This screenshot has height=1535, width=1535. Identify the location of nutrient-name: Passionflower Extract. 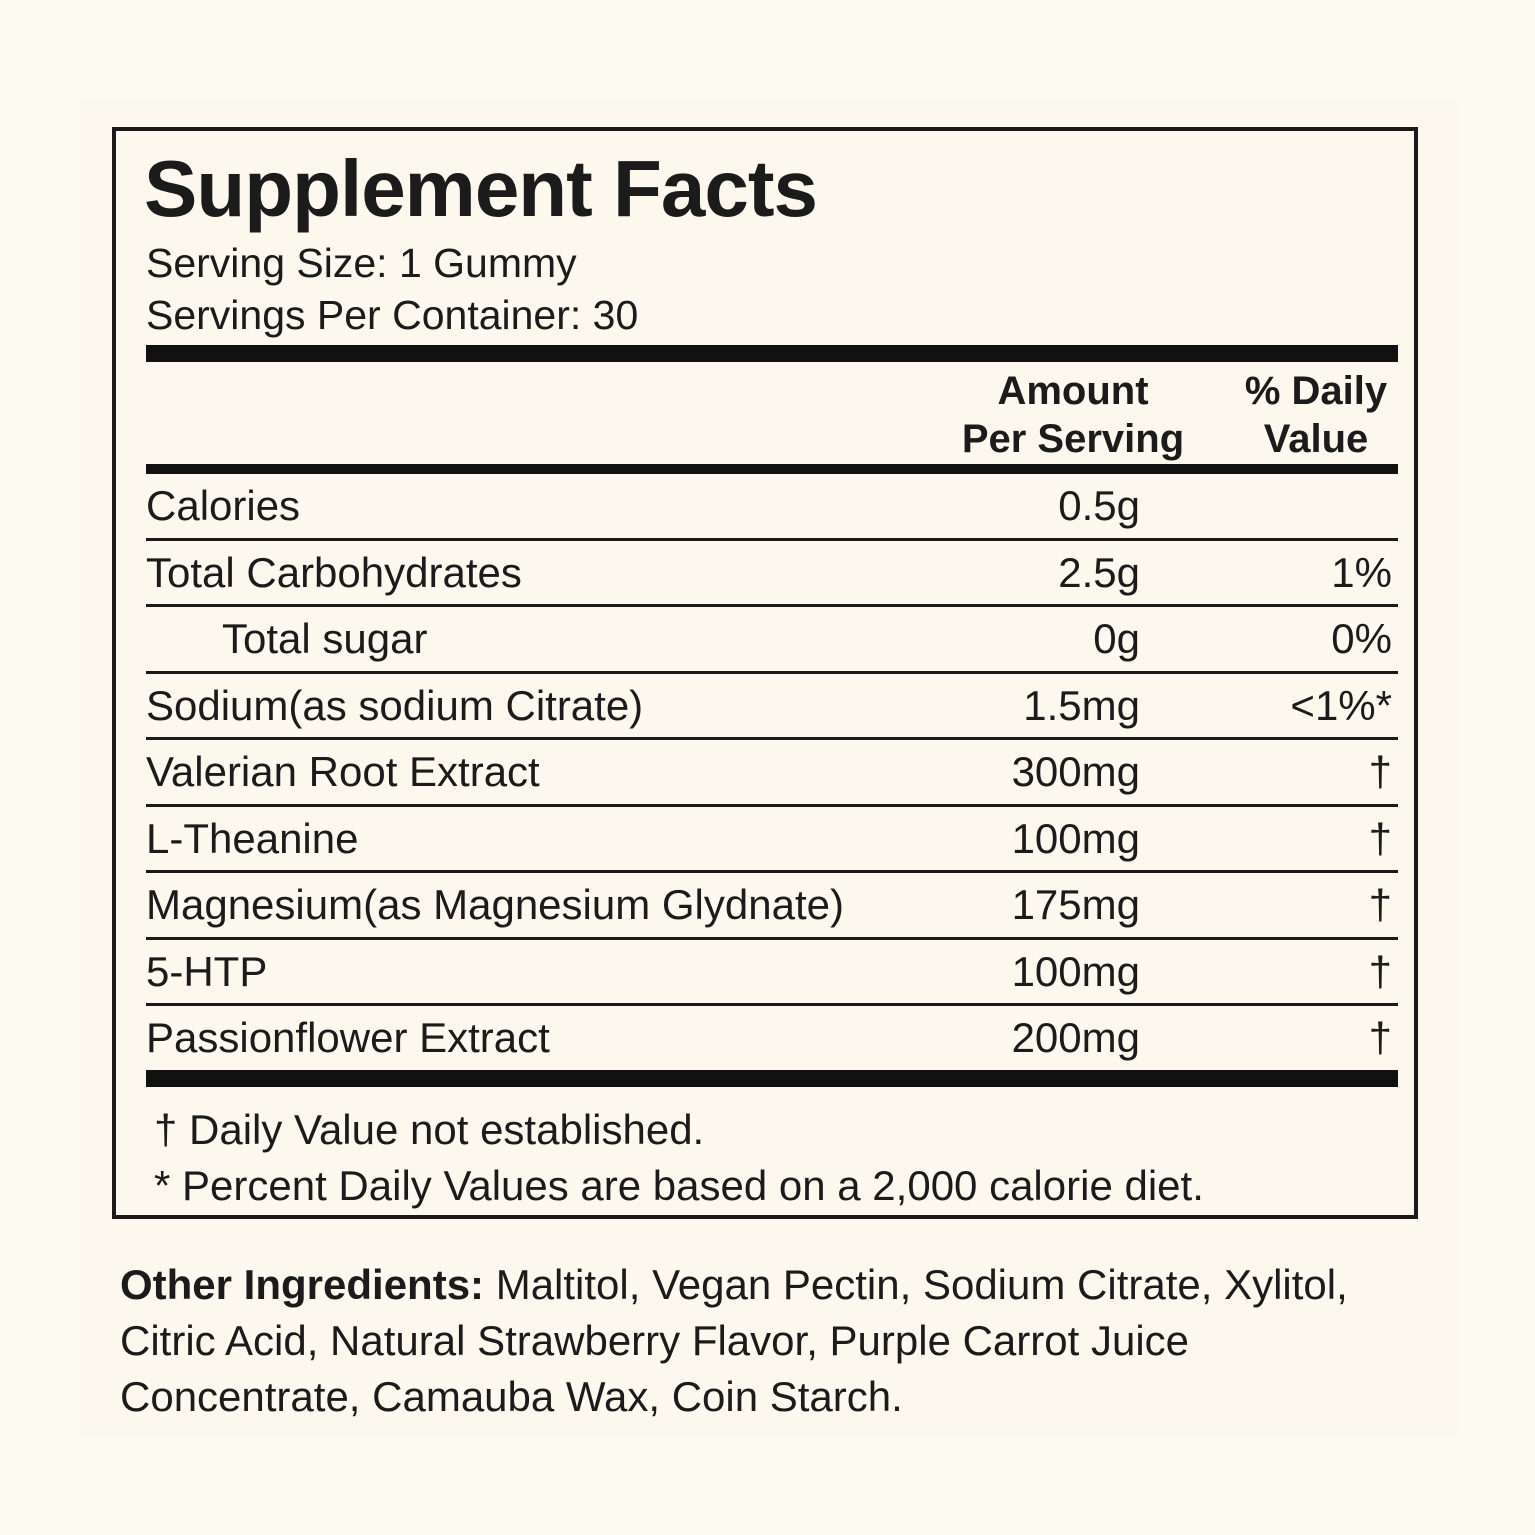
(348, 1037).